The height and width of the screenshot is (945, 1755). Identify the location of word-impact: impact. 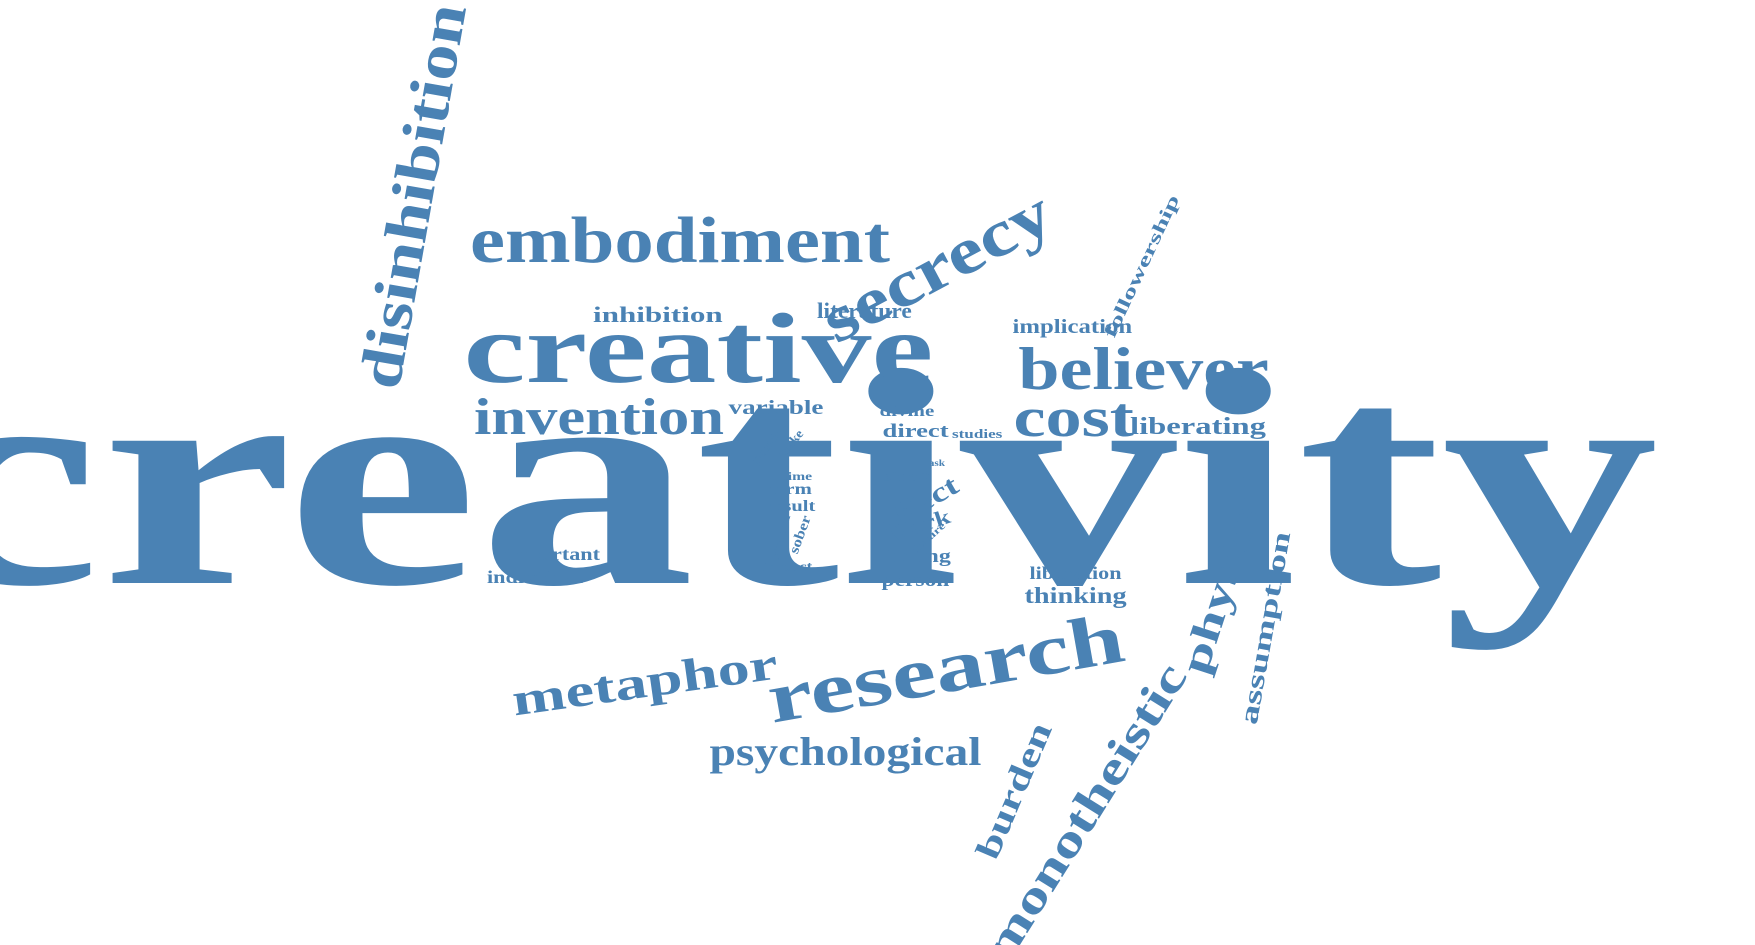
(787, 567).